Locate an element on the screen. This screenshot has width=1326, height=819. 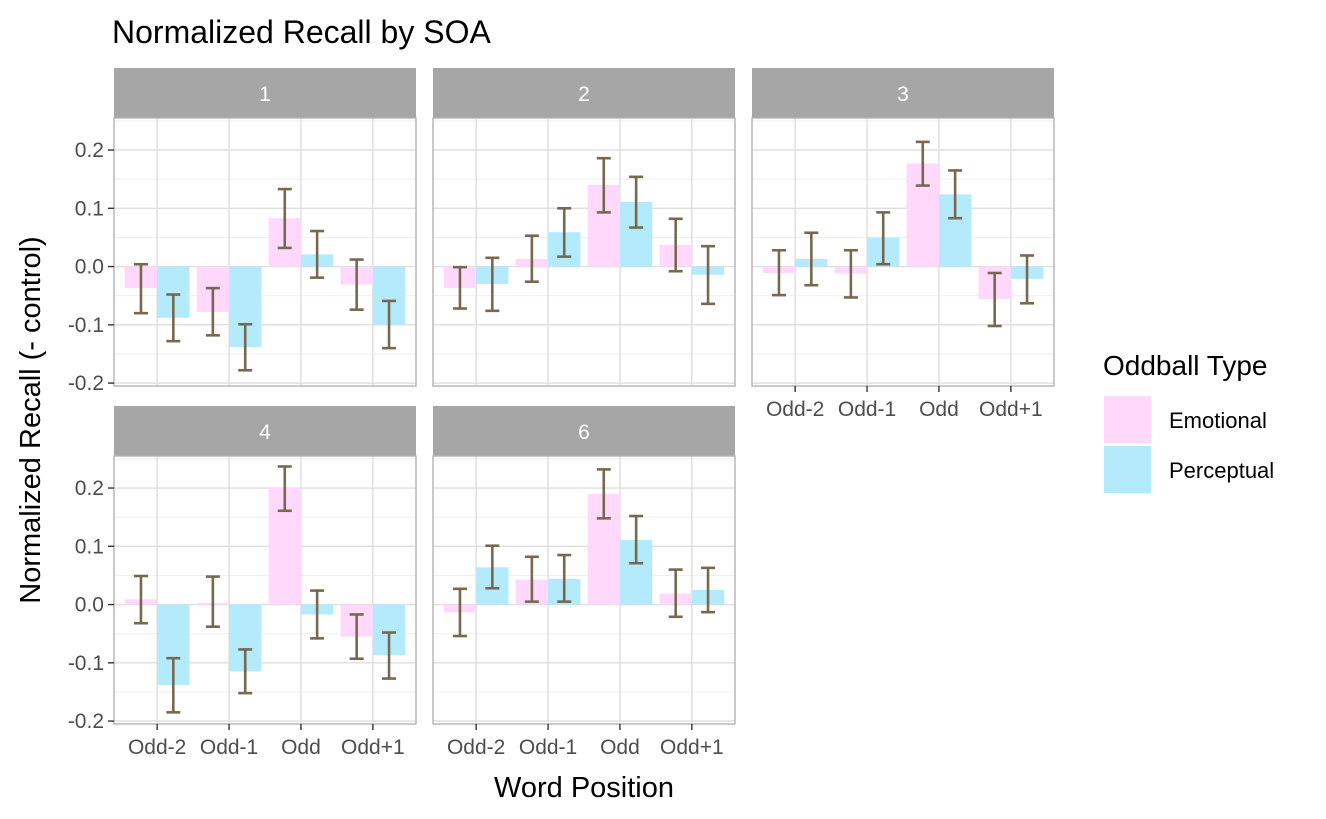
facet-panel: 4 -0.2 -0.1 0.0 0.1 0.2 Odd-2 Odd-1 Odd Odd+1 is located at coordinates (242, 582).